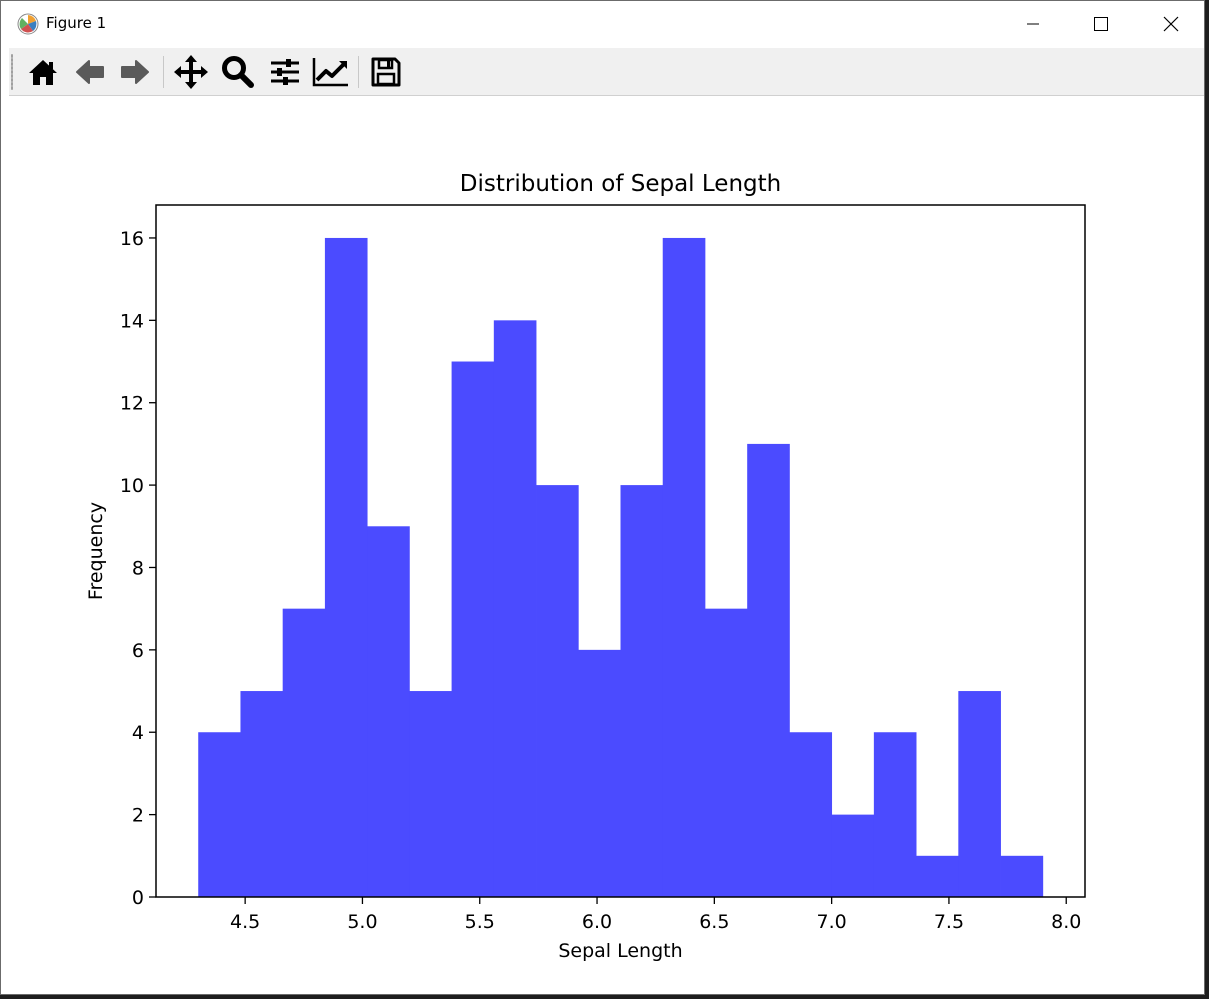 The image size is (1209, 999). I want to click on navigation-toolbar, so click(606, 72).